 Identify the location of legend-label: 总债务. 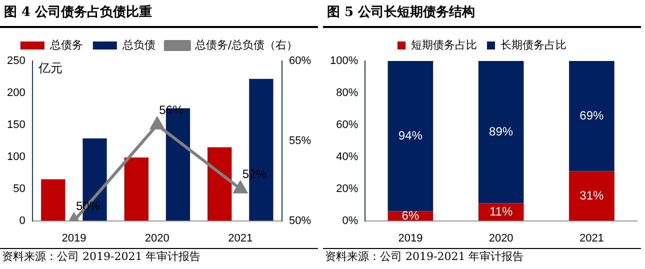
(65, 45).